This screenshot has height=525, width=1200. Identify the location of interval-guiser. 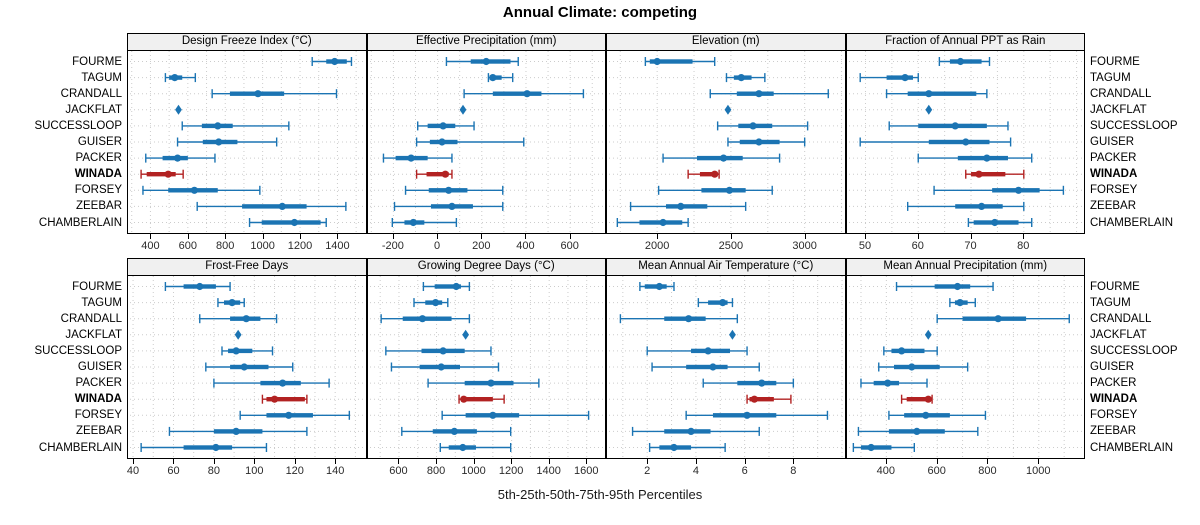
(766, 142).